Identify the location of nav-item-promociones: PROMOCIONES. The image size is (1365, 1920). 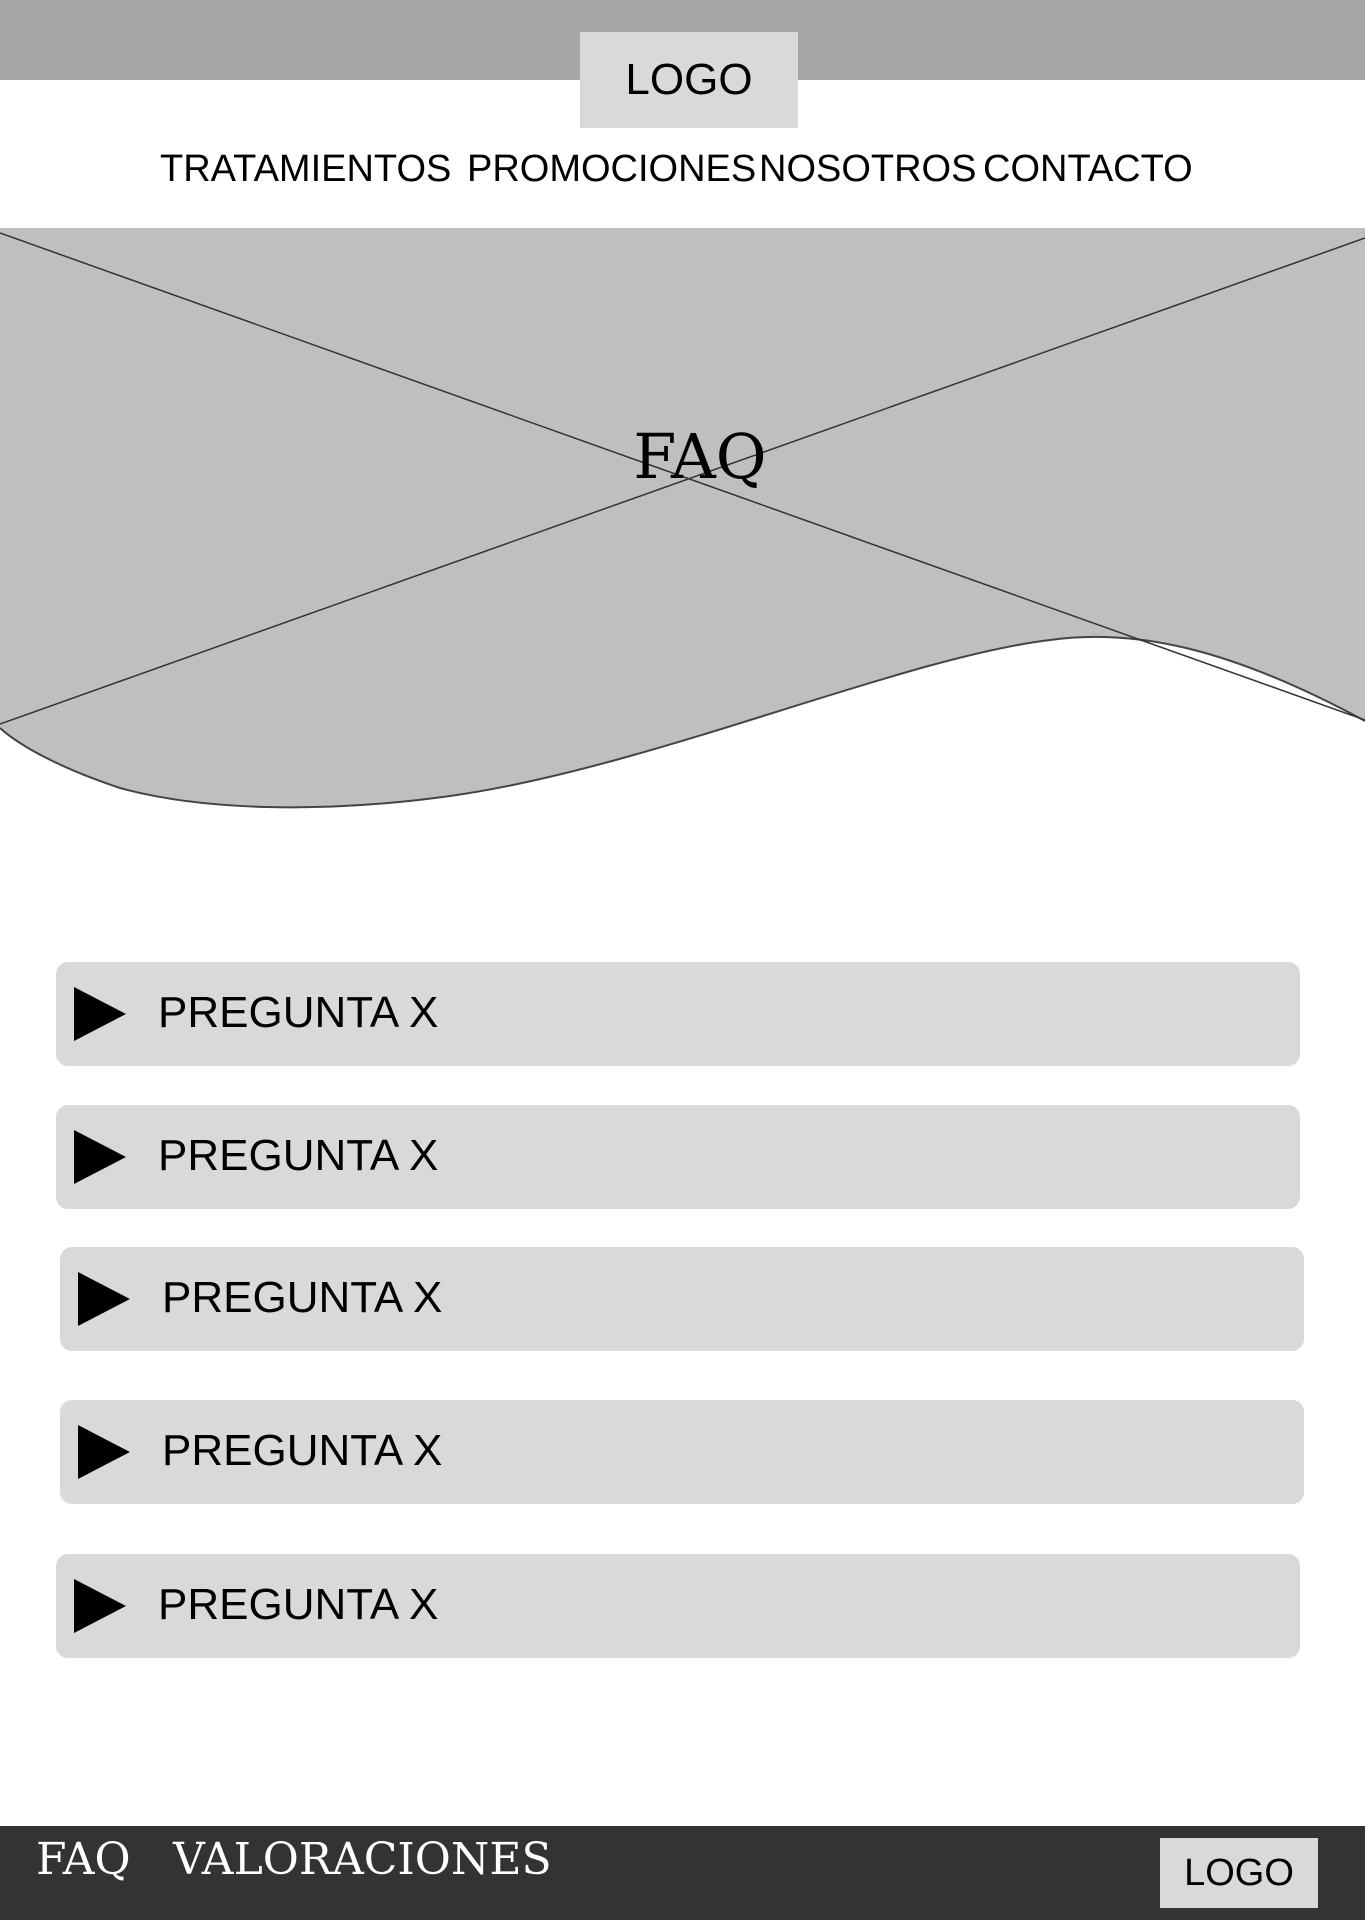
(612, 169).